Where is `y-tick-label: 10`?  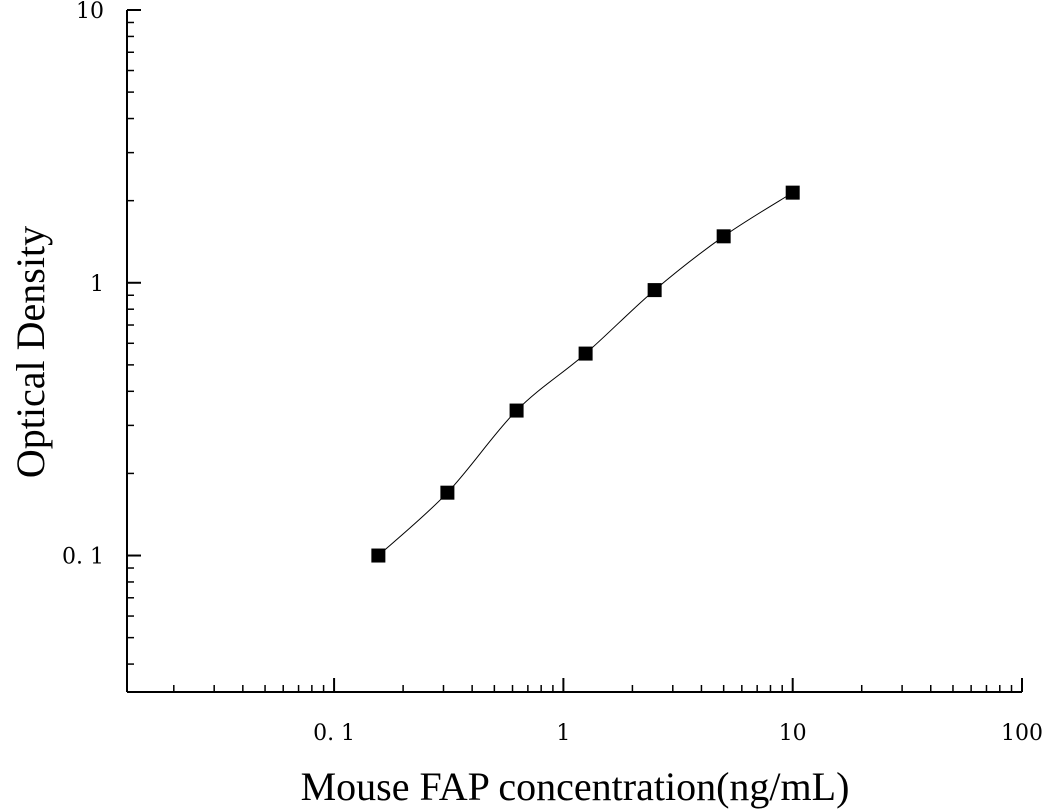
y-tick-label: 10 is located at coordinates (90, 12).